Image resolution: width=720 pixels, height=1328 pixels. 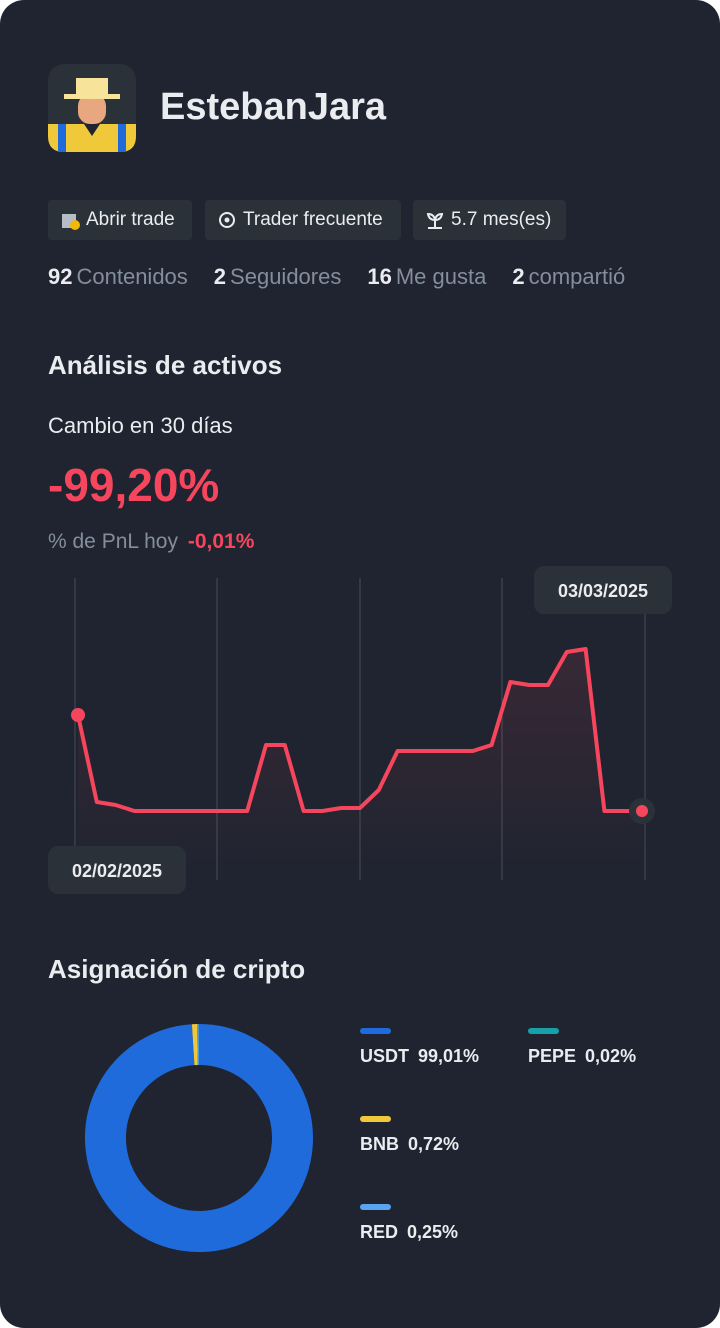 I want to click on tag-text: Trader frecuente, so click(x=313, y=219).